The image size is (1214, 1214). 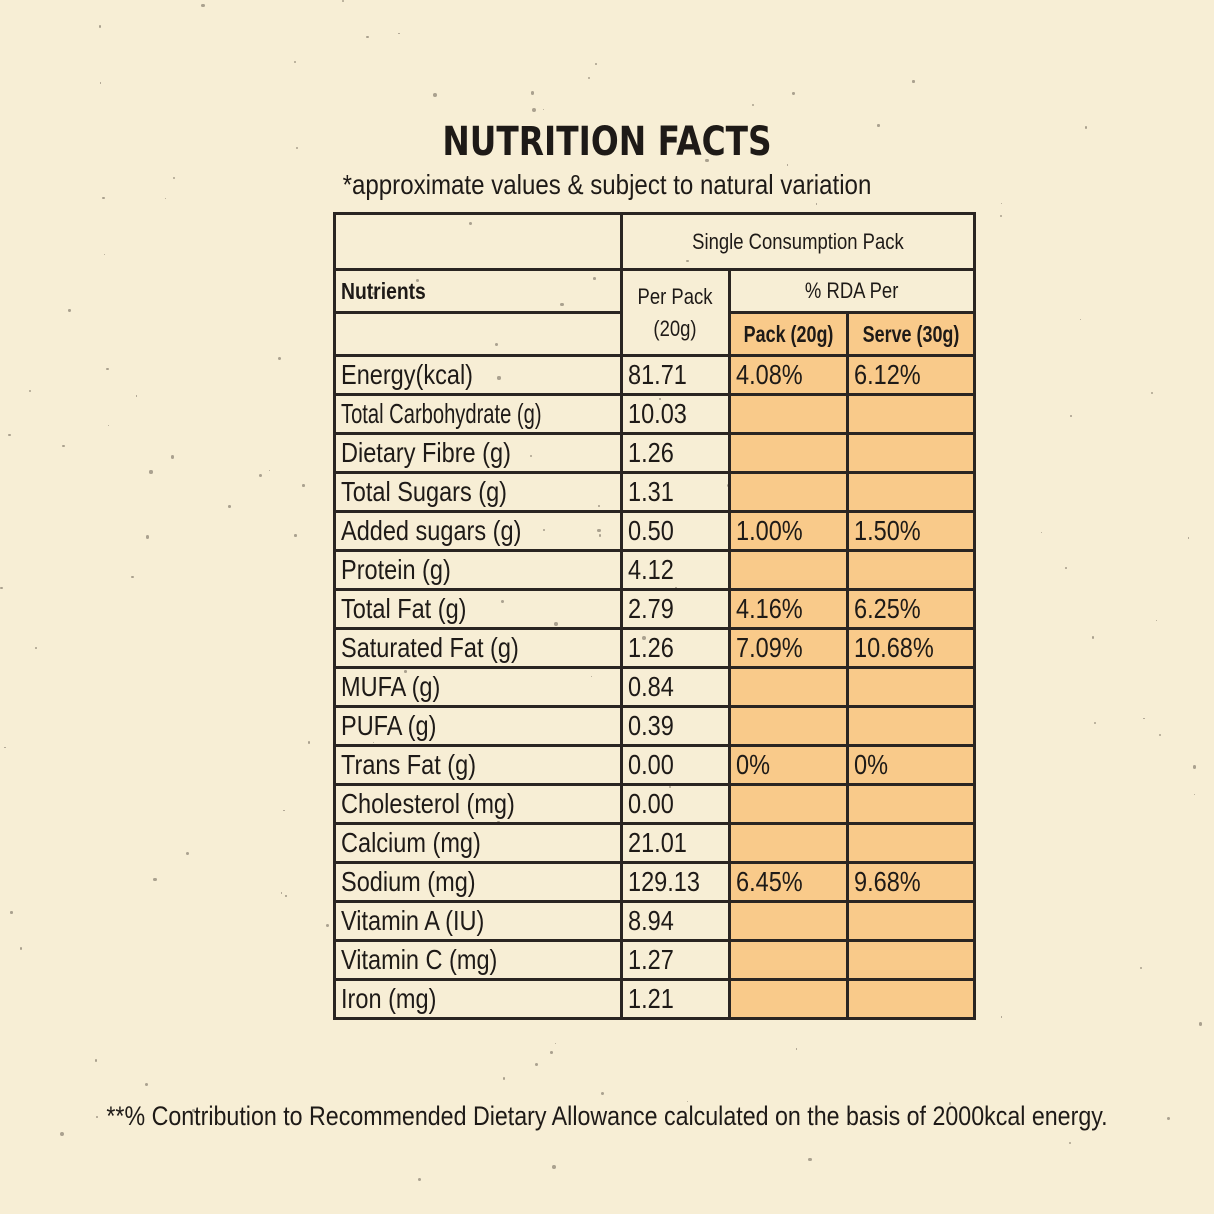 What do you see at coordinates (788, 765) in the screenshot?
I see `rda-pack-value: 0%` at bounding box center [788, 765].